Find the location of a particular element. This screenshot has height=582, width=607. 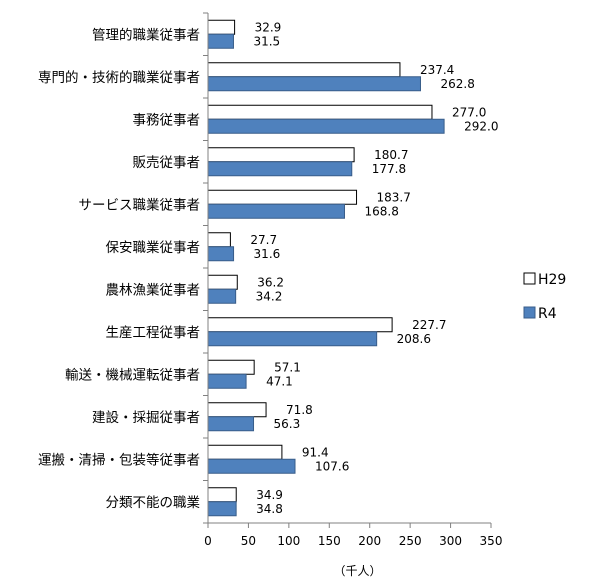

x-axis-title: （千人） is located at coordinates (357, 571).